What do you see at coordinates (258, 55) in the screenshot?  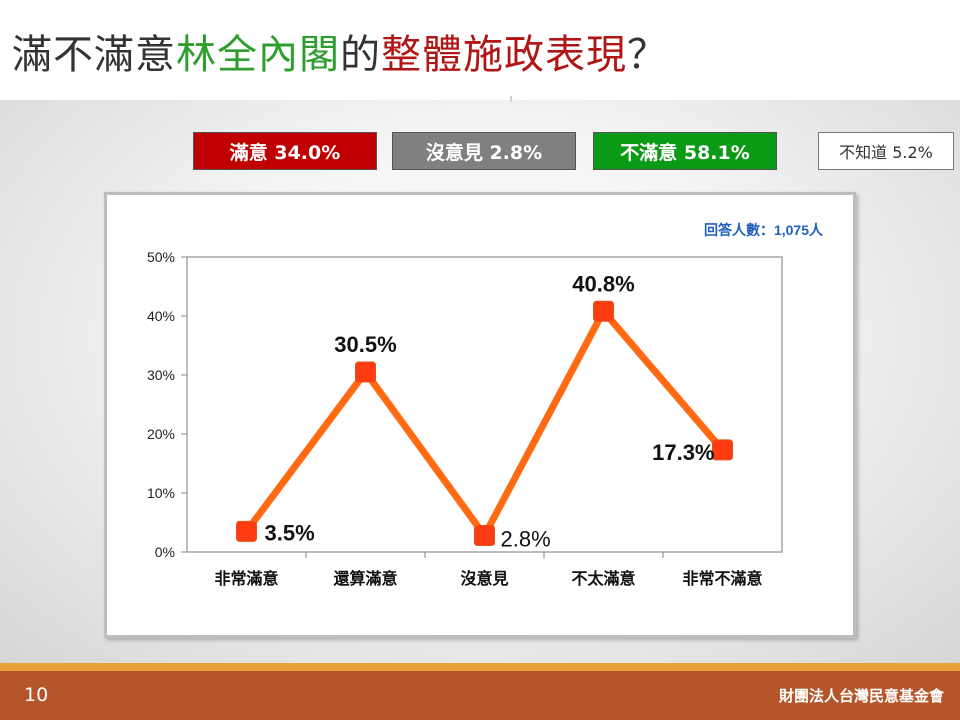 I see `title-part-2: 林全內閣` at bounding box center [258, 55].